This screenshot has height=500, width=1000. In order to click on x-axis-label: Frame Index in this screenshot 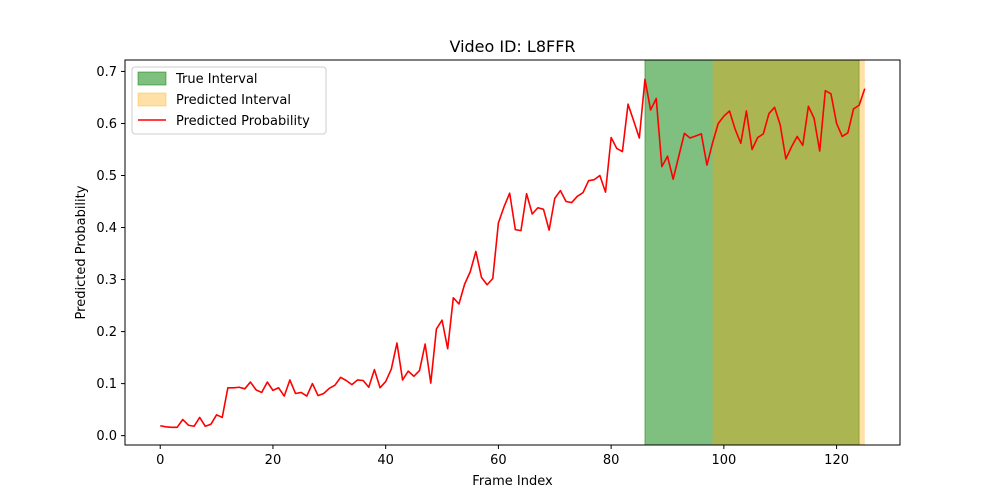, I will do `click(512, 481)`.